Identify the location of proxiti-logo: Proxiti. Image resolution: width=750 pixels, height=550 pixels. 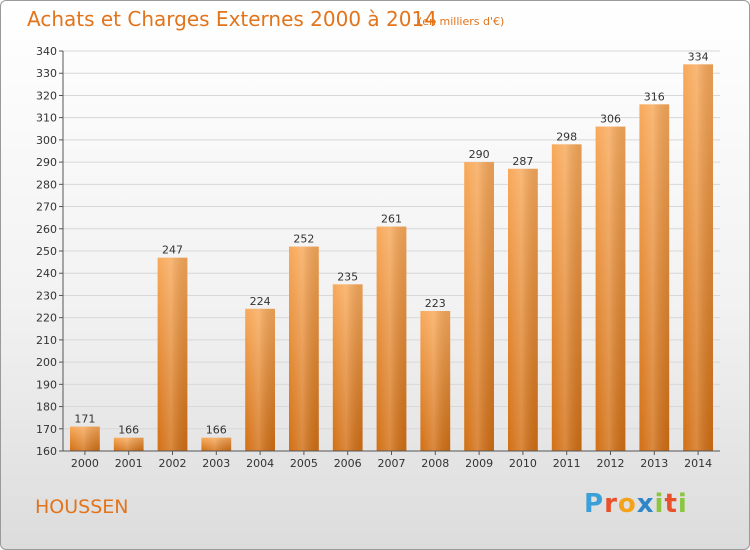
(636, 504).